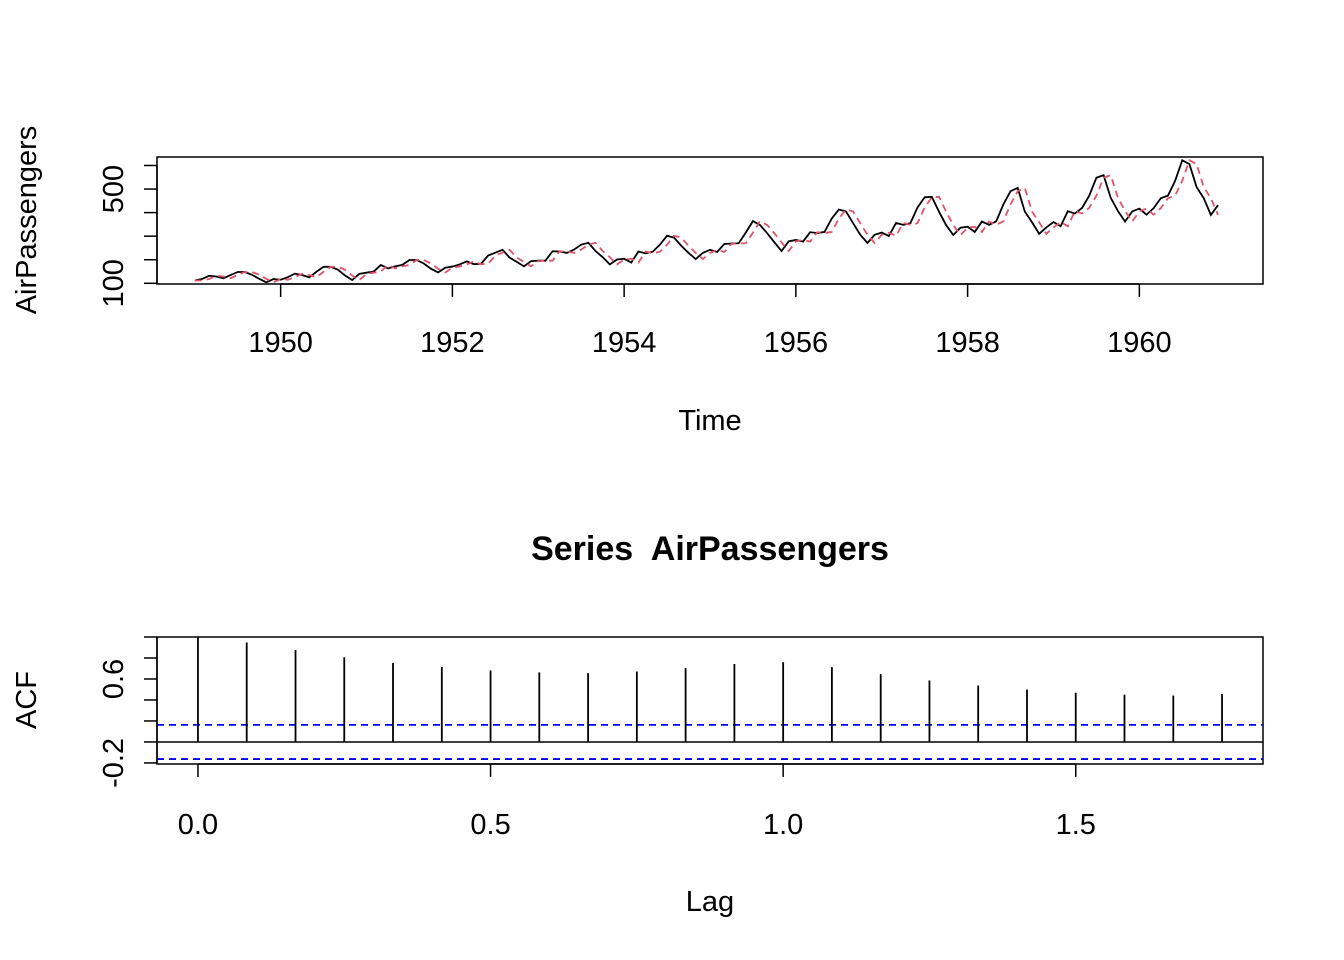 The image size is (1344, 960). Describe the element at coordinates (624, 343) in the screenshot. I see `x-tick-label: 1954` at that location.